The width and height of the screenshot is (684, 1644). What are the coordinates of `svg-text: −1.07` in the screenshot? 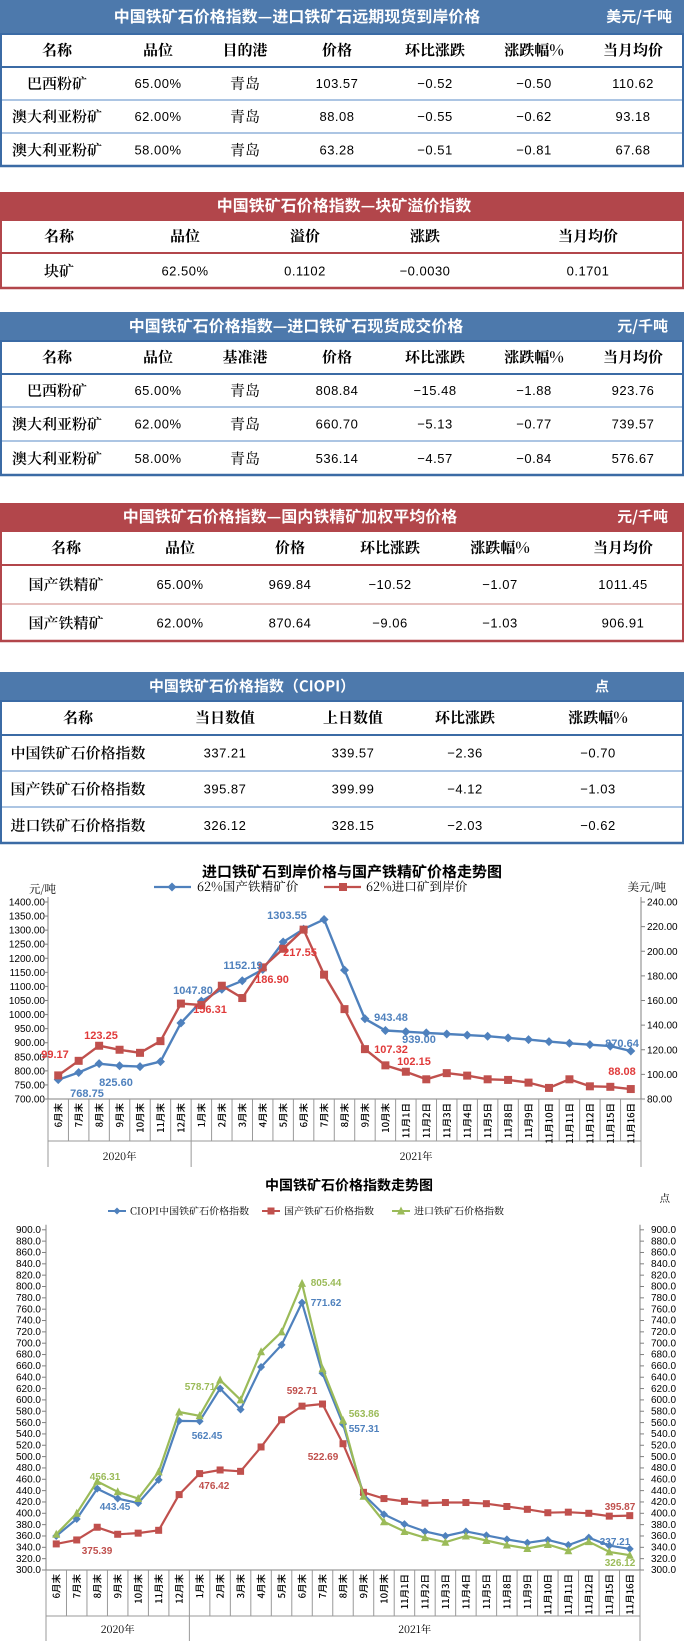 It's located at (499, 584).